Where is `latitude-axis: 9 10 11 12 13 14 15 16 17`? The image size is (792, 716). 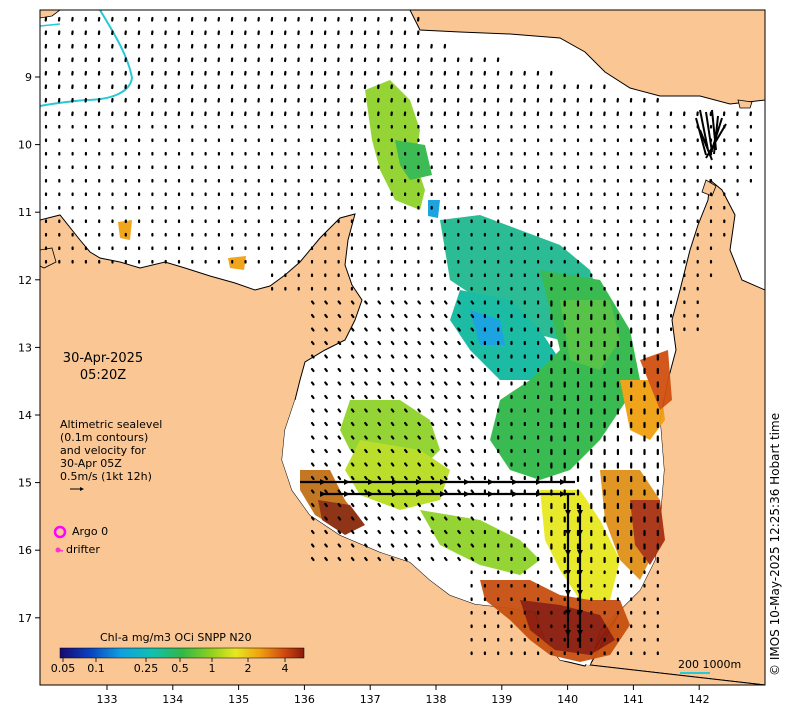
latitude-axis: 9 10 11 12 13 14 15 16 17 is located at coordinates (29, 348).